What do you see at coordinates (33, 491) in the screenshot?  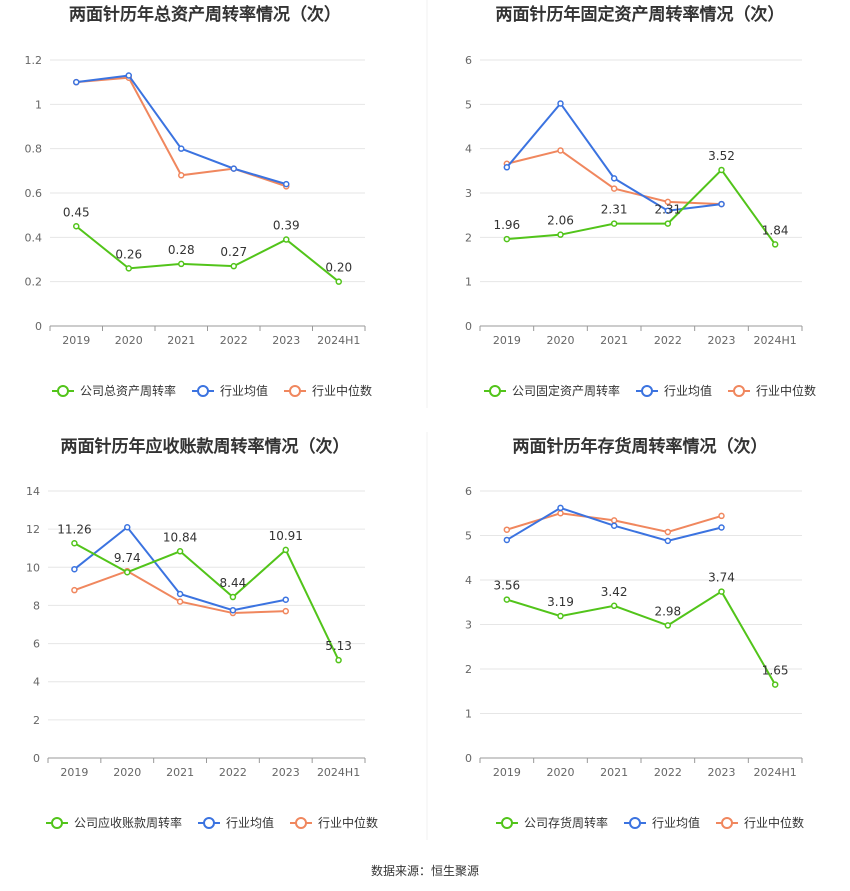 I see `y-tick-label: 14` at bounding box center [33, 491].